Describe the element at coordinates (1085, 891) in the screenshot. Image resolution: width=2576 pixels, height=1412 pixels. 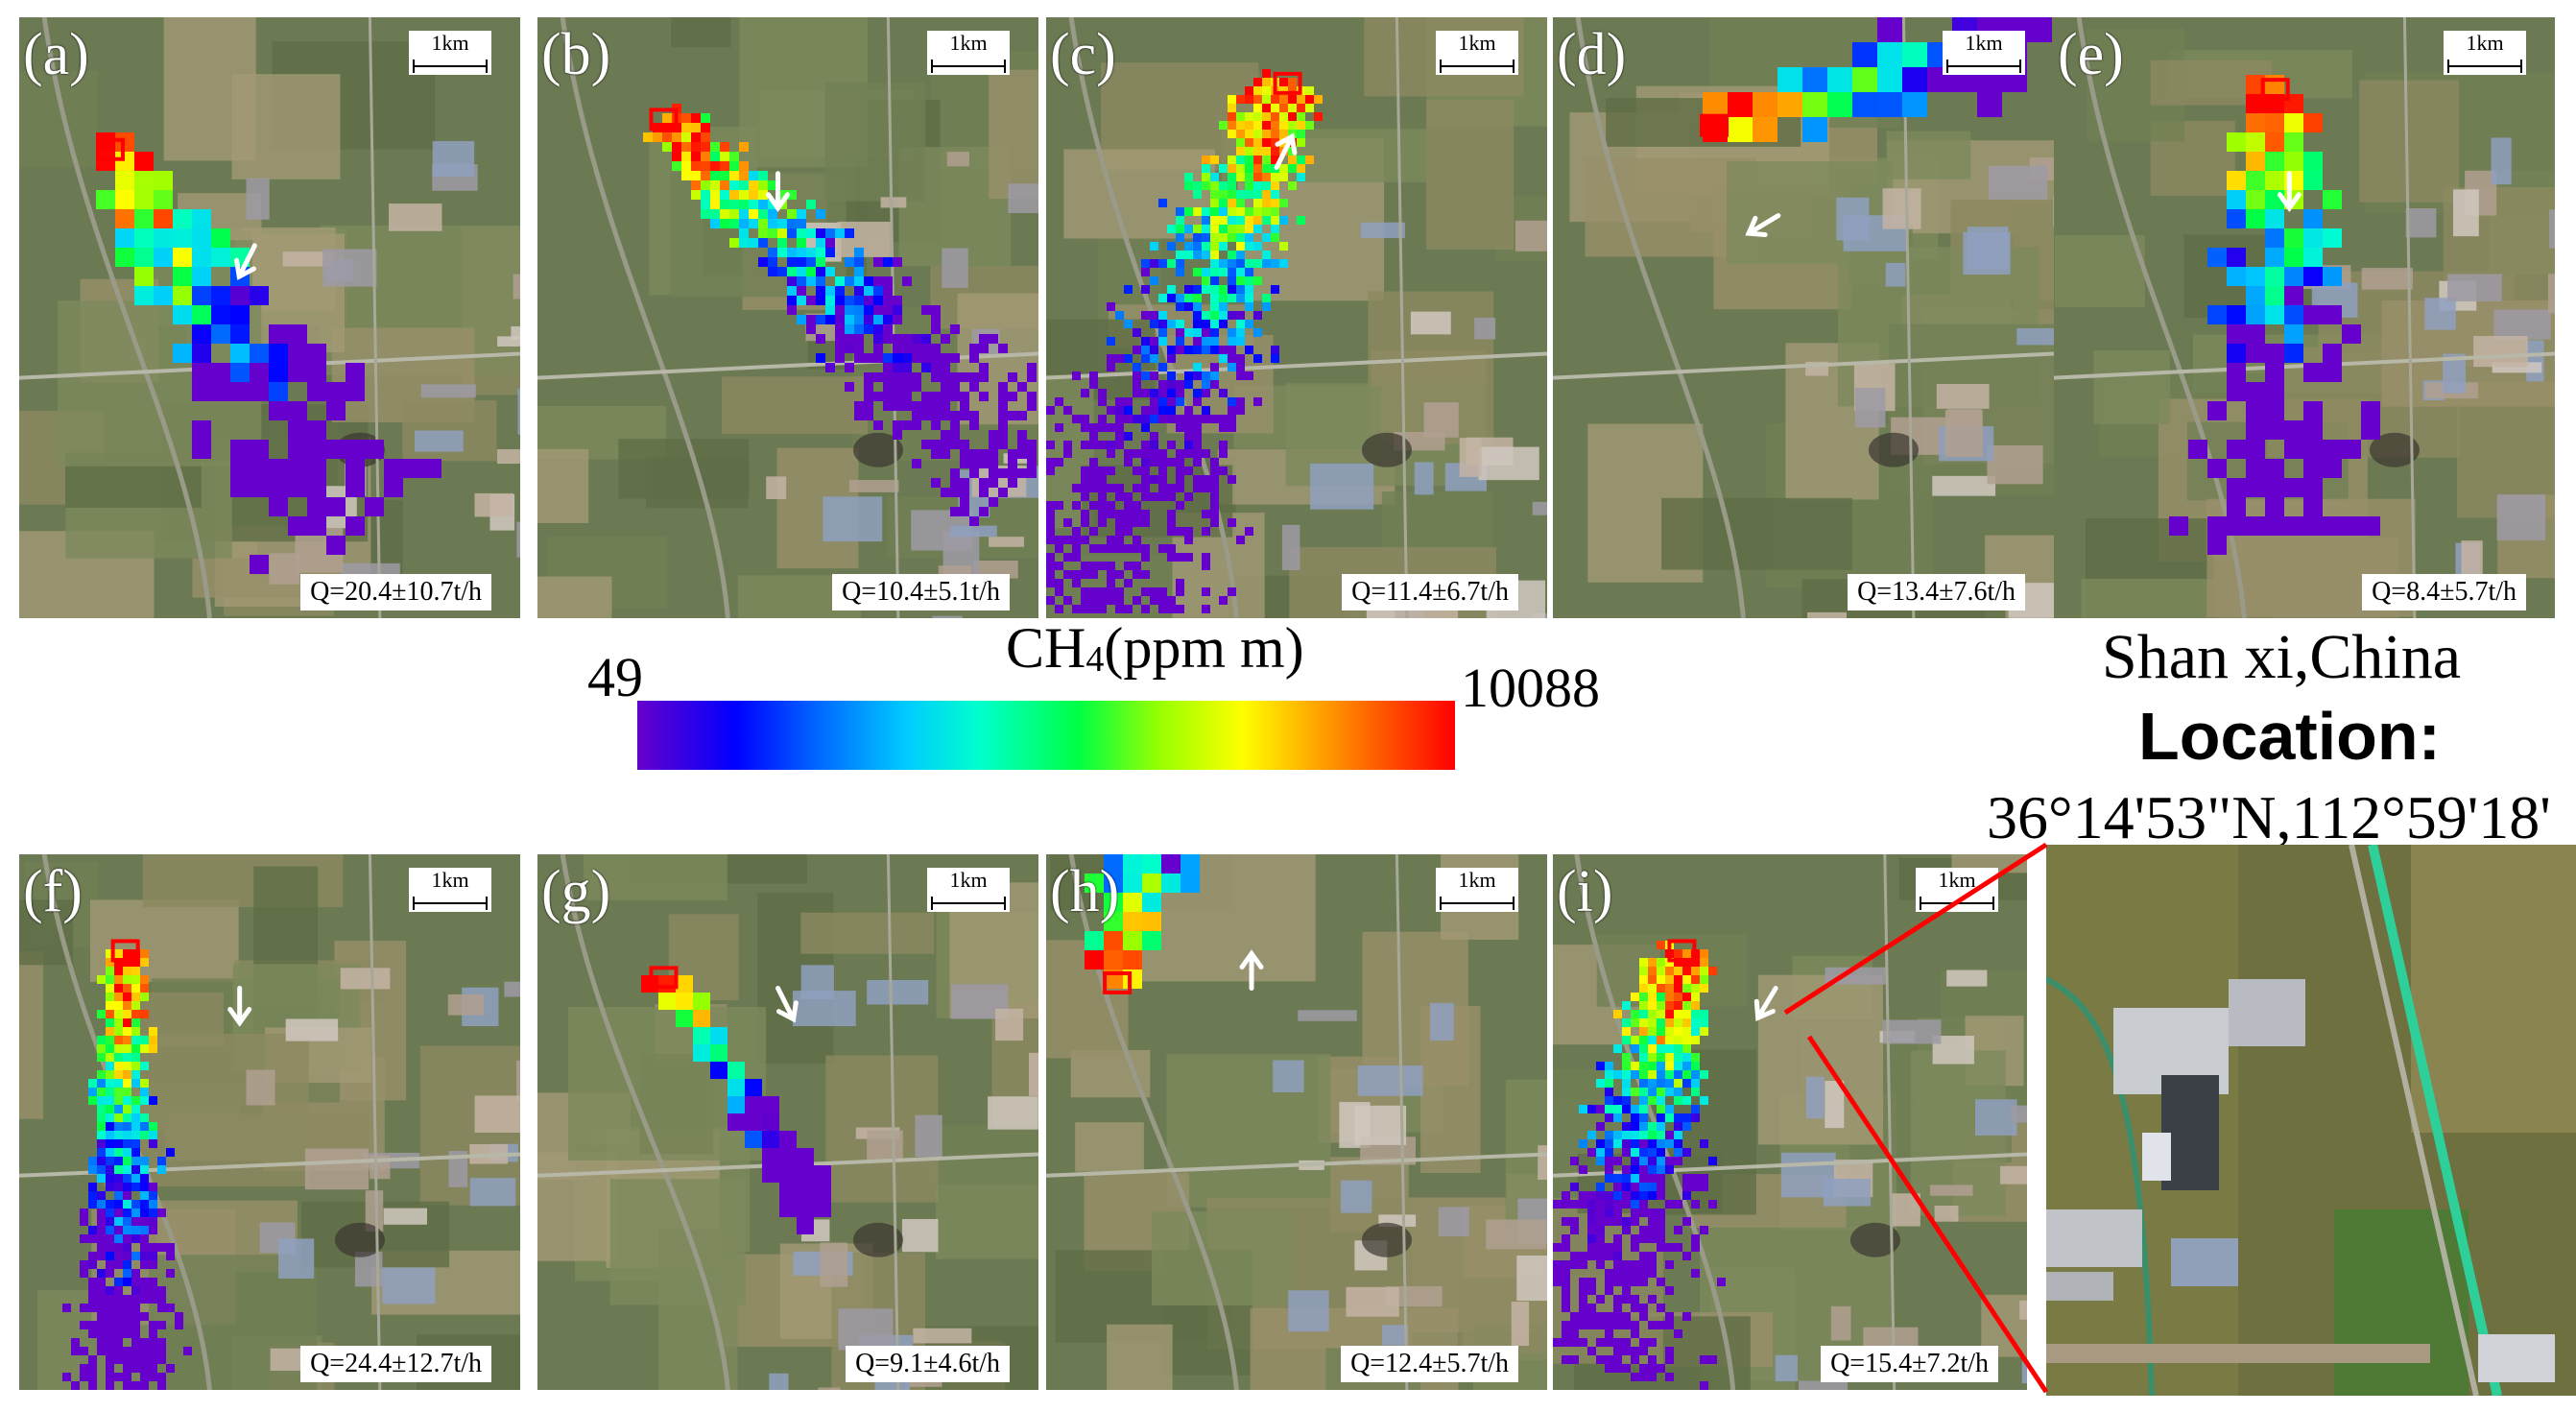
I see `panel-label: (h)` at that location.